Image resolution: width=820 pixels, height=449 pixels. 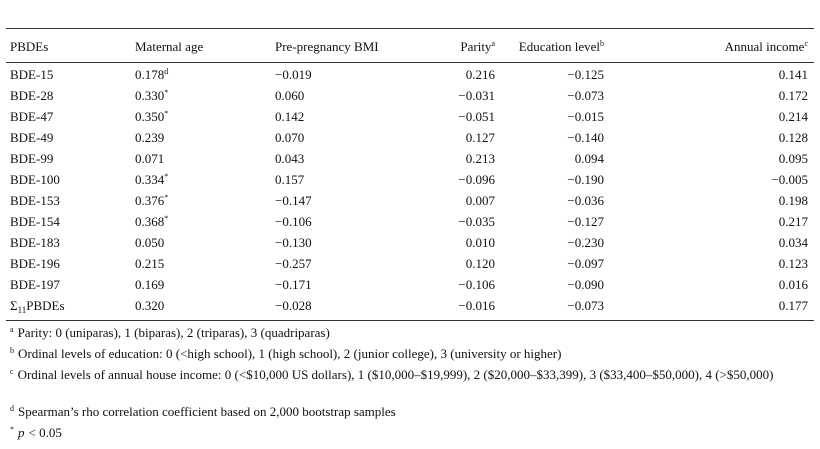 What do you see at coordinates (166, 71) in the screenshot?
I see `superscript: d` at bounding box center [166, 71].